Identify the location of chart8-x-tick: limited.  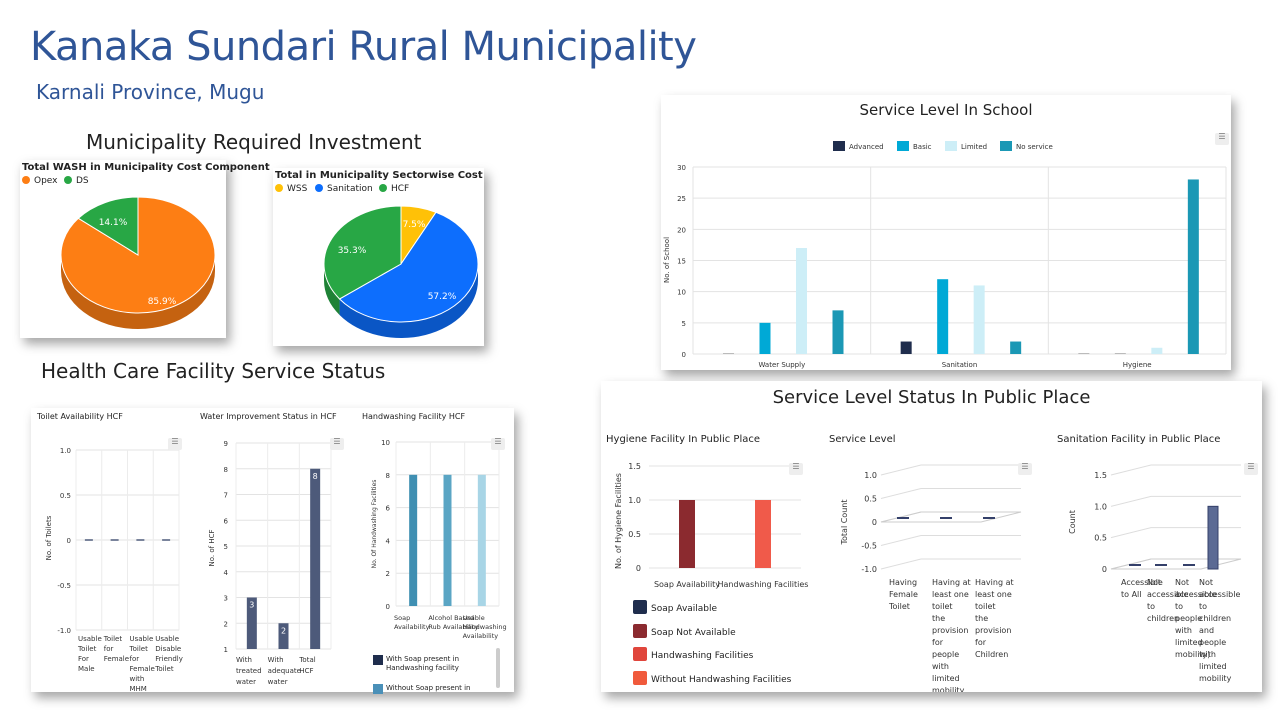
(1213, 666).